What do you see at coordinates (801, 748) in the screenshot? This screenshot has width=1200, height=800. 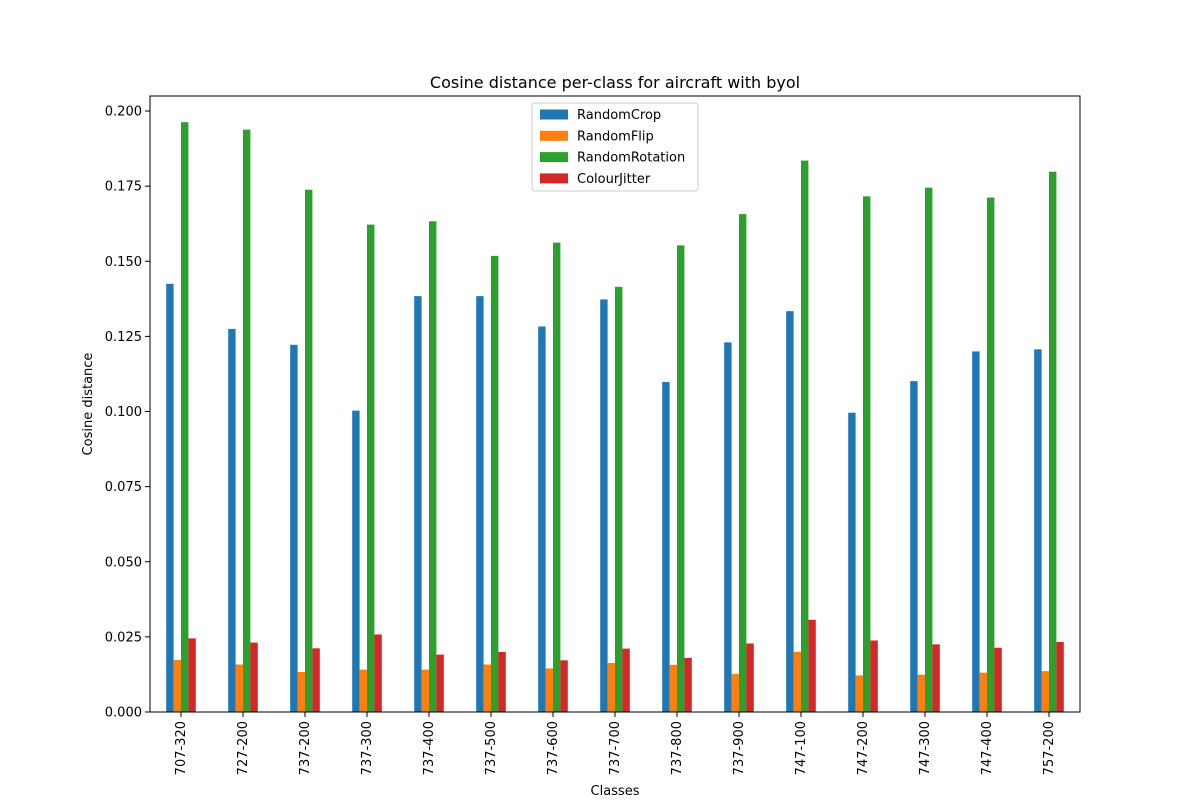 I see `x-tick-label: 747-100` at bounding box center [801, 748].